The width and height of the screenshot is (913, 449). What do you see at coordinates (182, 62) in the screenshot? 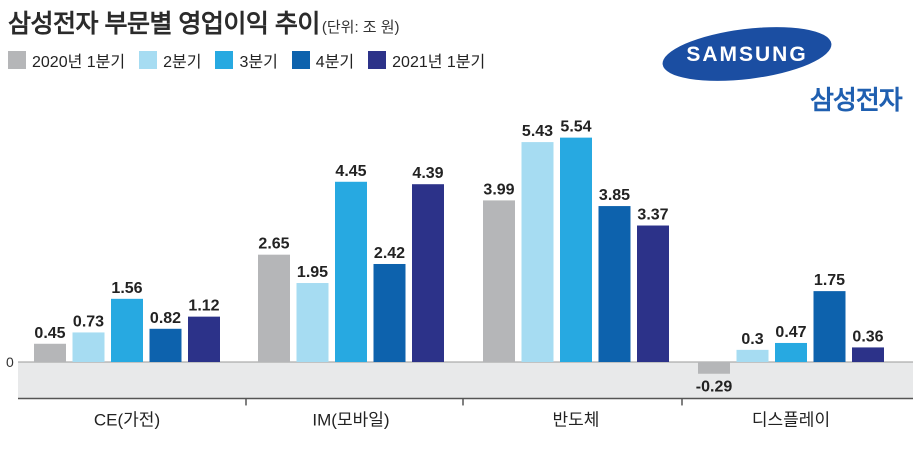
I see `legend-label: 2분기` at bounding box center [182, 62].